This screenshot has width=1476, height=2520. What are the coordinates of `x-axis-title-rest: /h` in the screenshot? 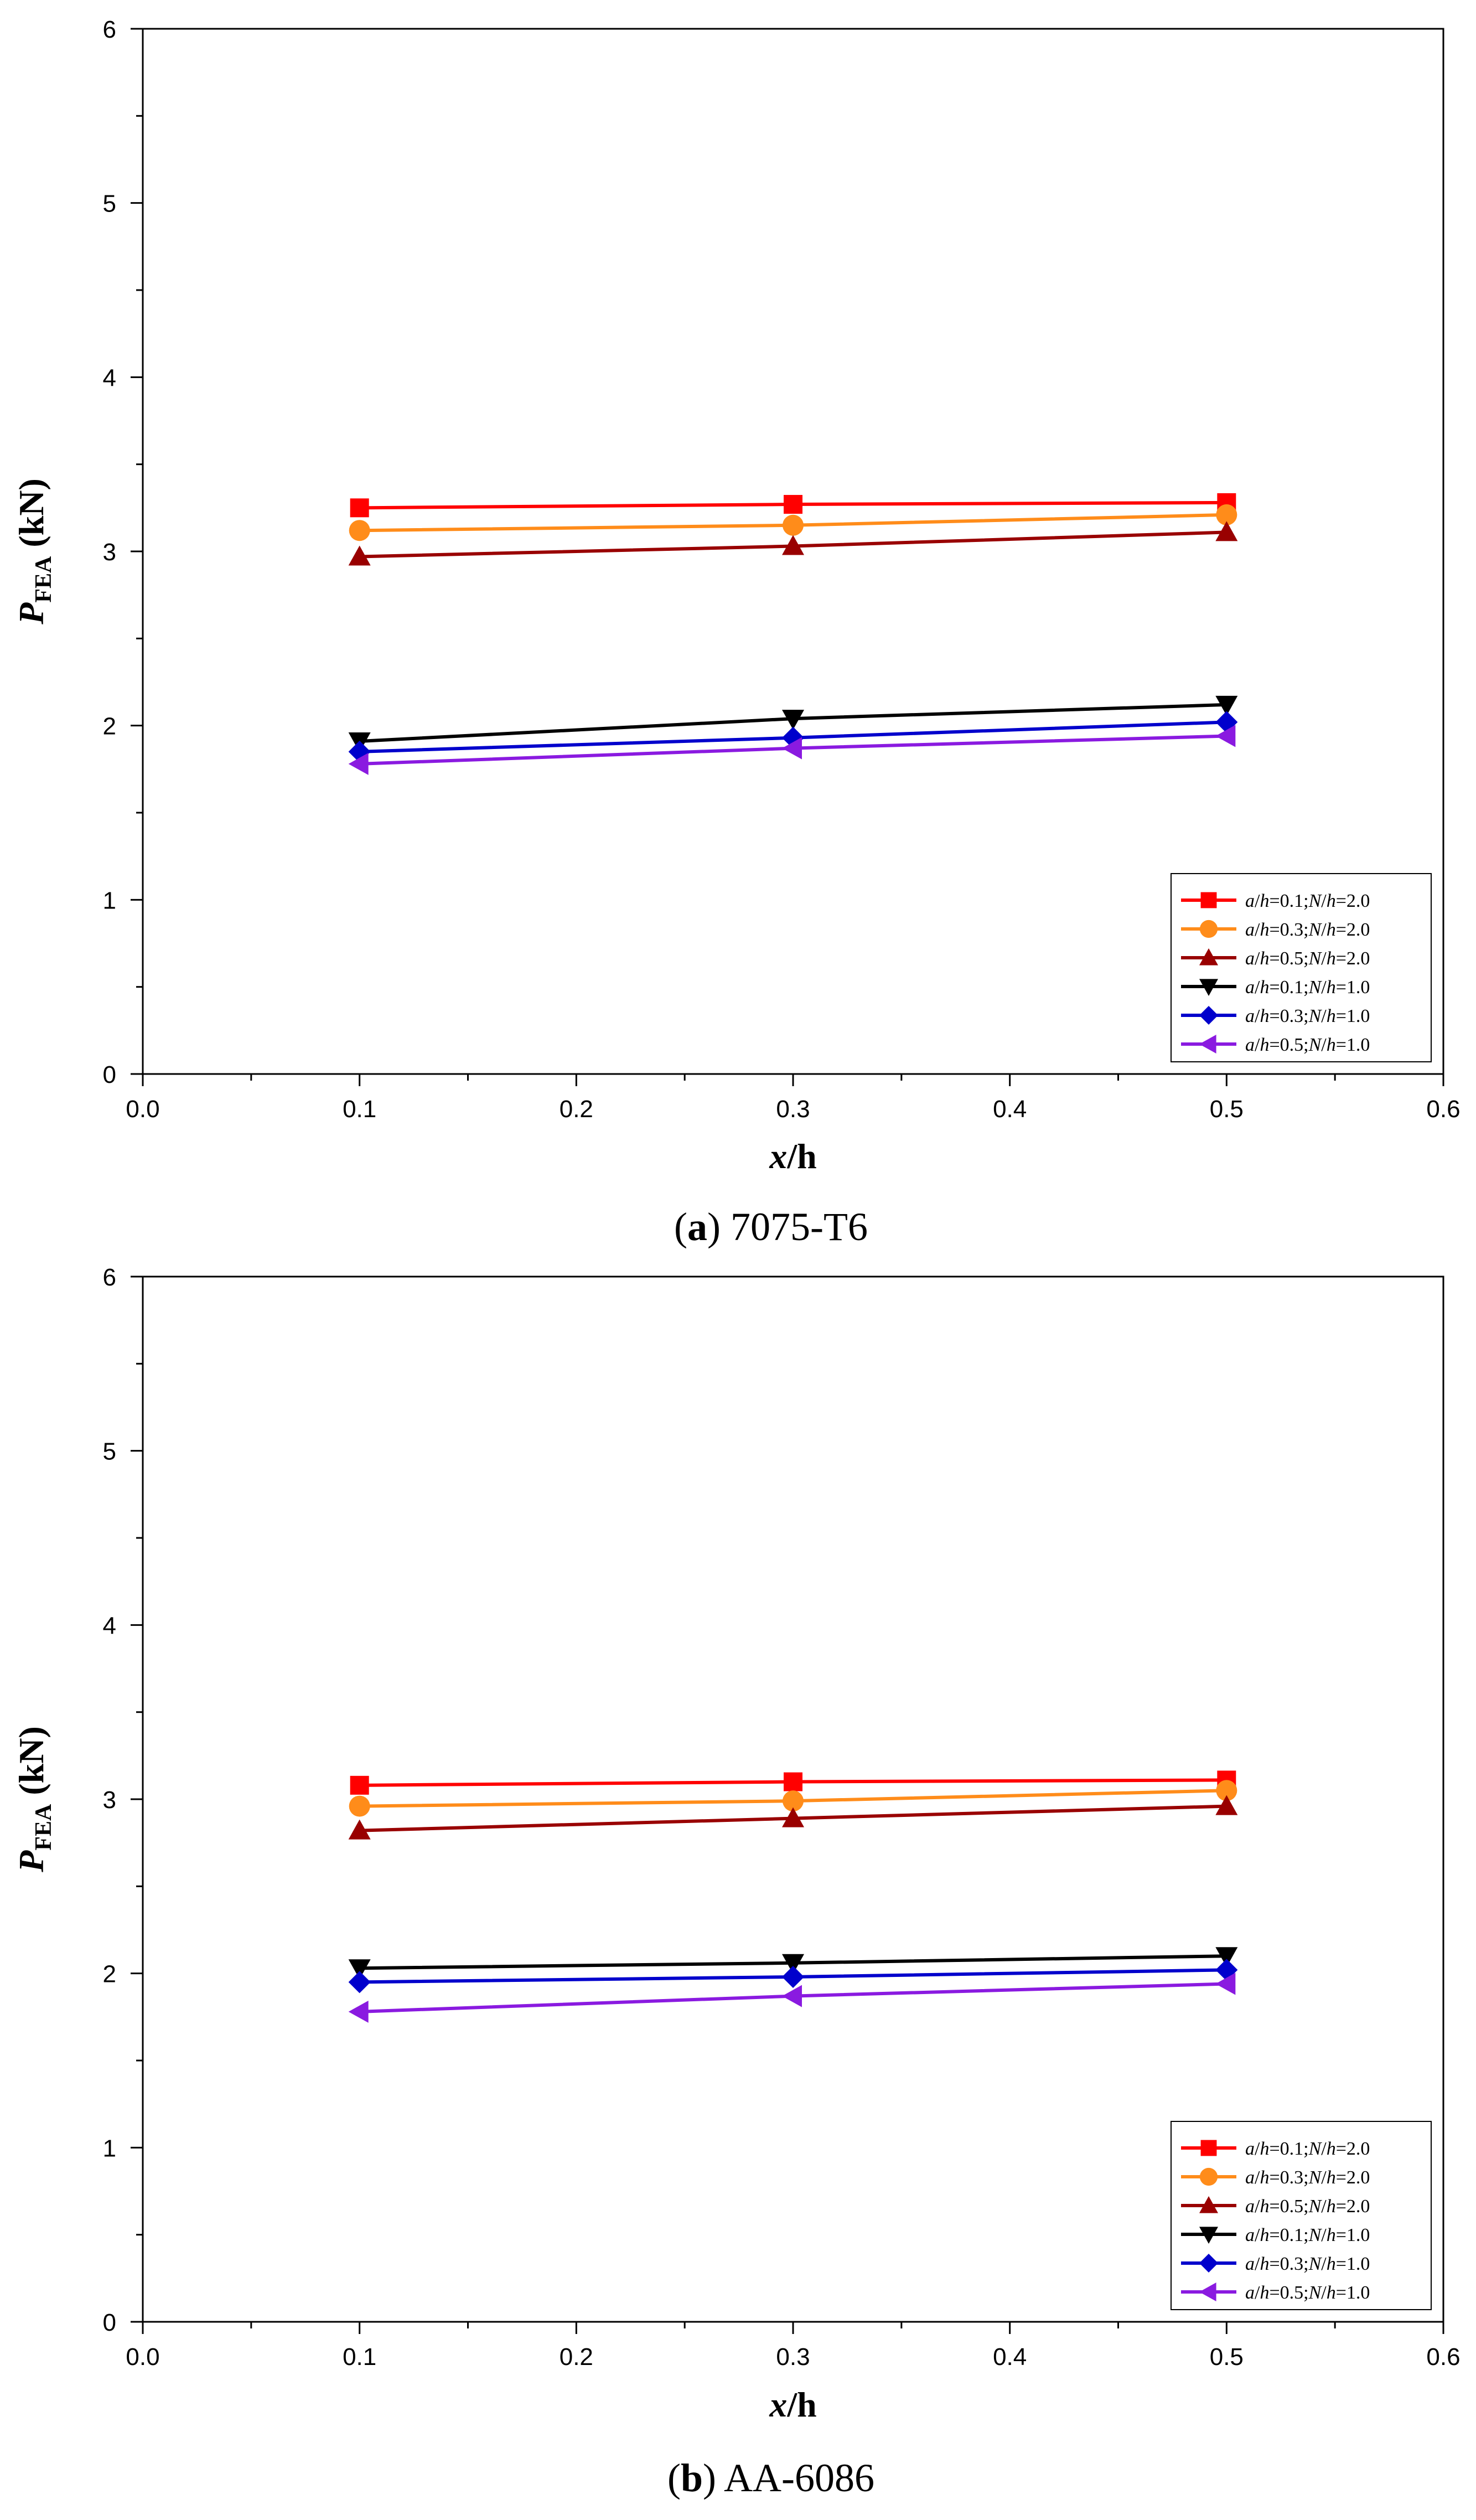 It's located at (801, 2404).